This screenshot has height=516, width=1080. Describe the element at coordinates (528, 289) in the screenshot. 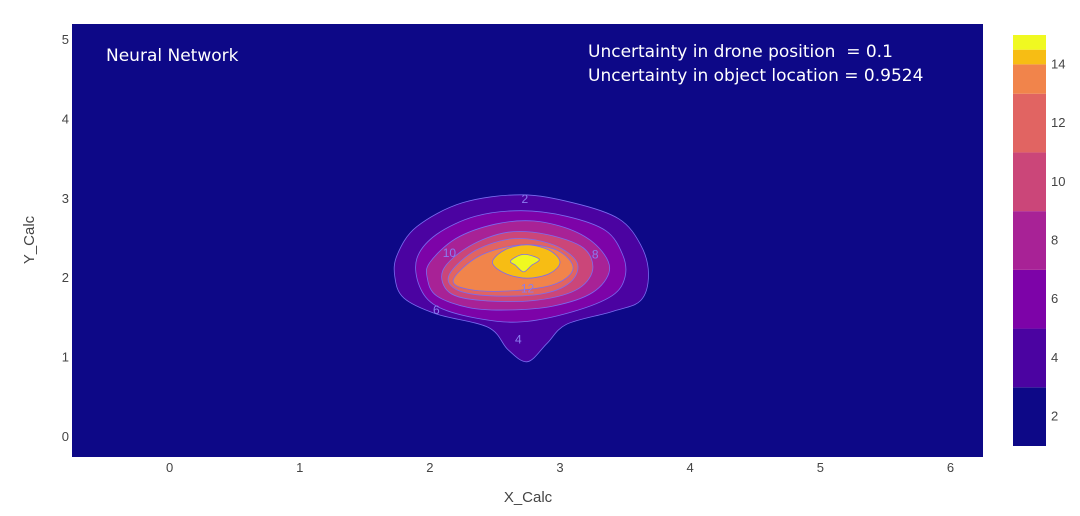

I see `contour-label-12: 12` at that location.